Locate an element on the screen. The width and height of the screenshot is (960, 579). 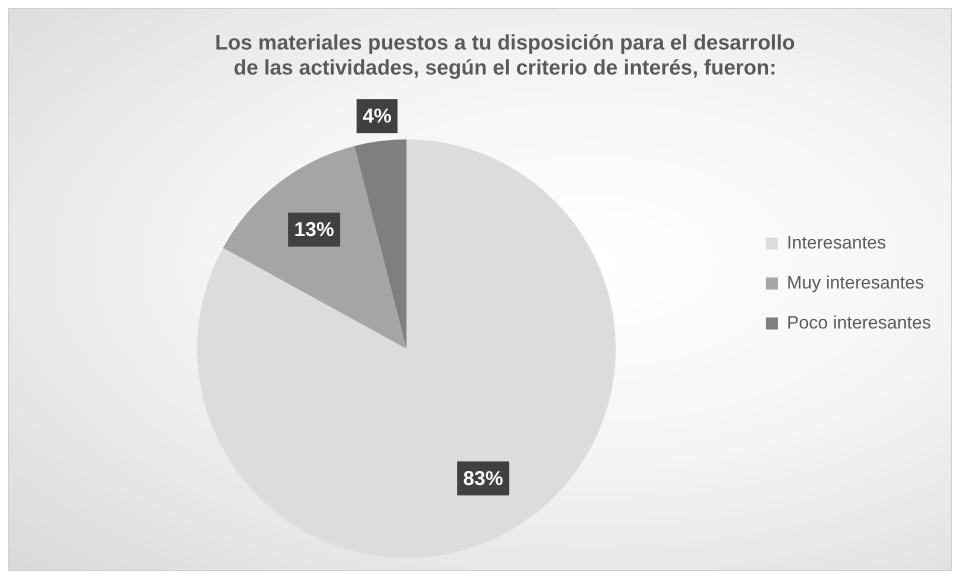
data-label: 4% is located at coordinates (377, 117).